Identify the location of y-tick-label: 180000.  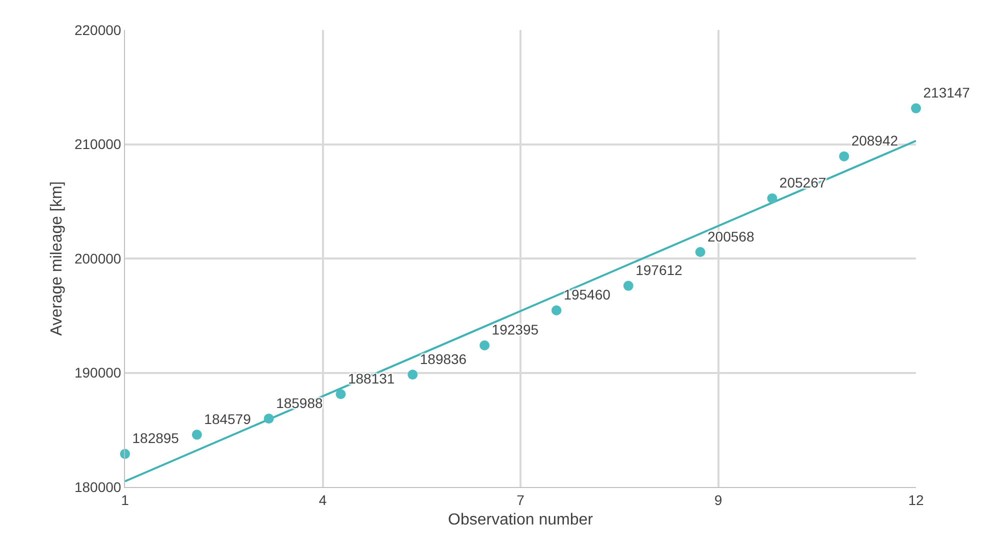
(98, 486).